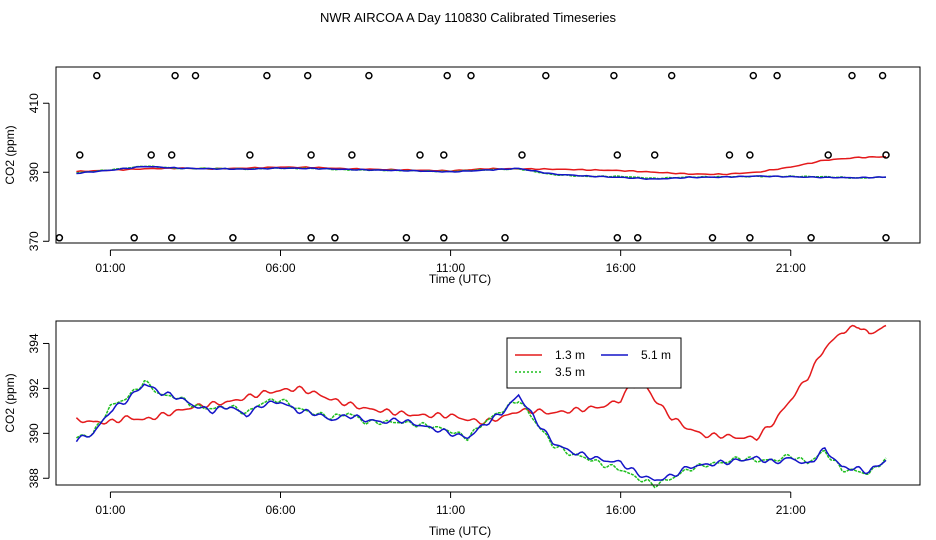 The width and height of the screenshot is (936, 540). What do you see at coordinates (460, 279) in the screenshot?
I see `top-x-axis-label: Time (UTC)` at bounding box center [460, 279].